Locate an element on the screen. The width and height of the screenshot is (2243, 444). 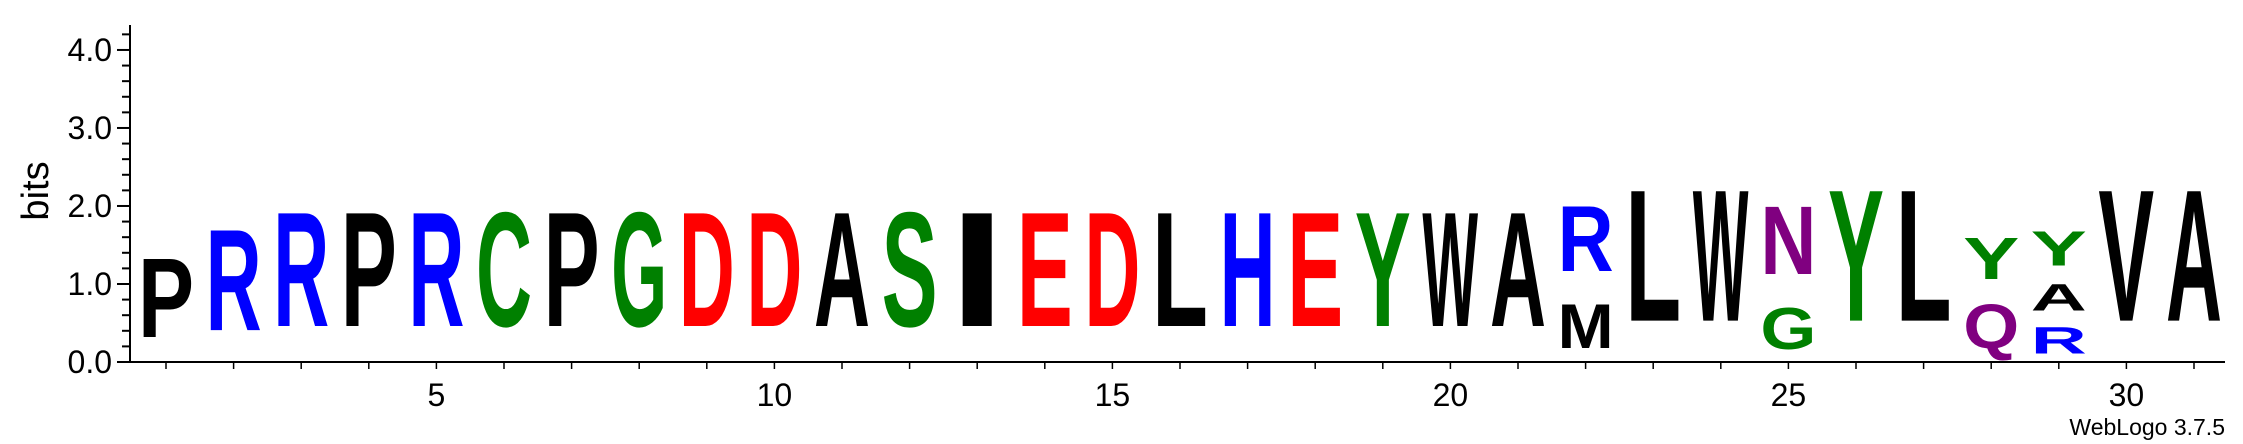
logo-letter-P-pos-4: P is located at coordinates (369, 270).